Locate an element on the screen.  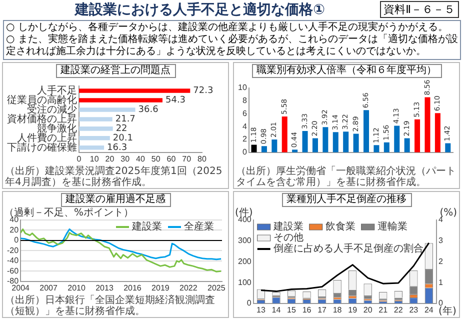
text: （出所）建設業景況調査2025年度第1回（2025年4月調査）を基に財務省作成。 is located at coordinates (114, 177).